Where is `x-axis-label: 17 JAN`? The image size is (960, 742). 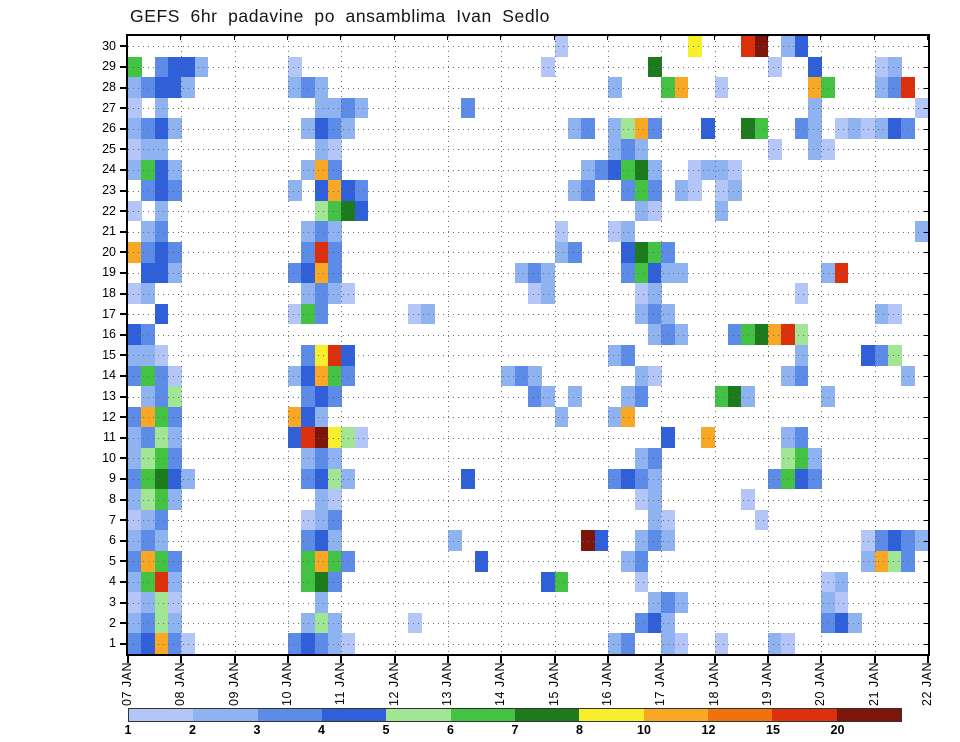
x-axis-label: 17 JAN is located at coordinates (660, 684).